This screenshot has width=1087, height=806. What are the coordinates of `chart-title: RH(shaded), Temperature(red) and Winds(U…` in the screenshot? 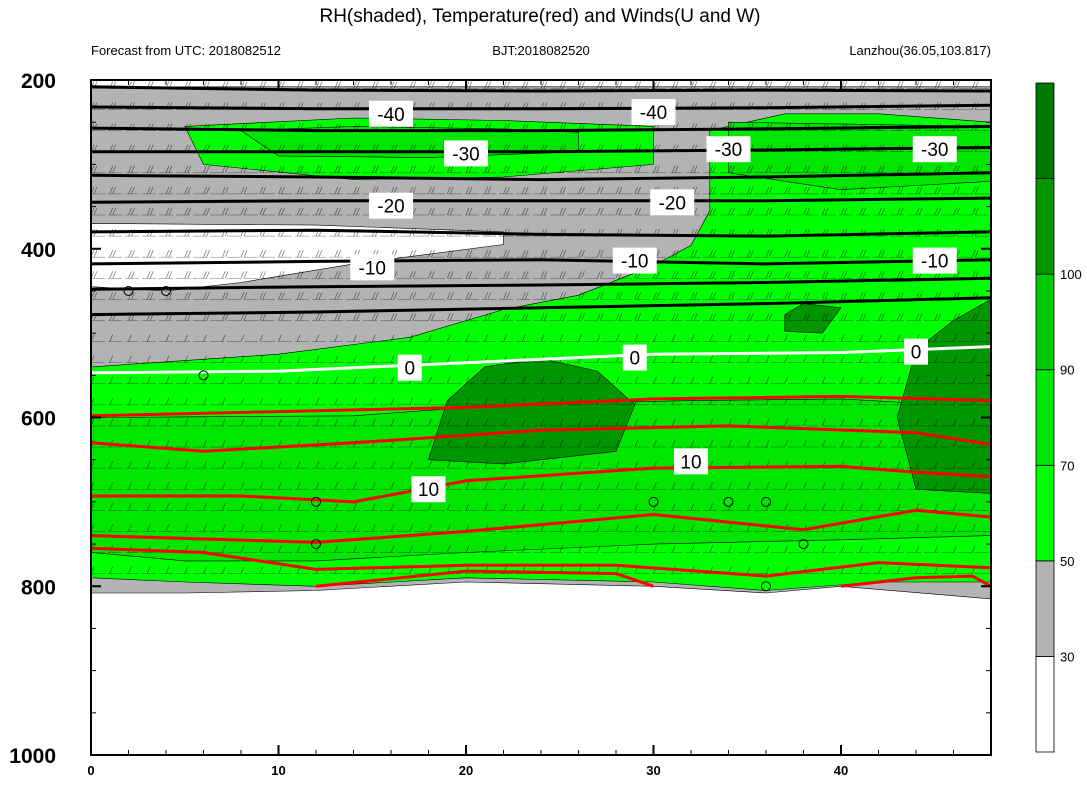 It's located at (539, 16).